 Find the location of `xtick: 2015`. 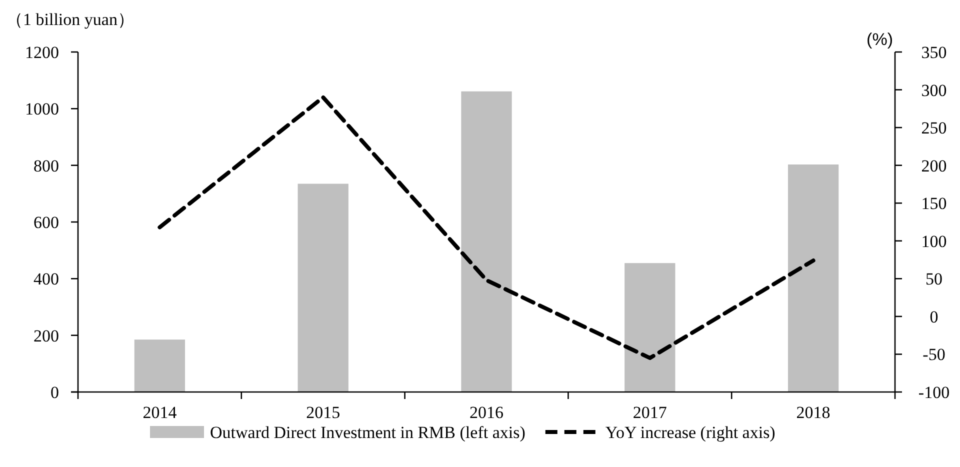

xtick: 2015 is located at coordinates (323, 412).